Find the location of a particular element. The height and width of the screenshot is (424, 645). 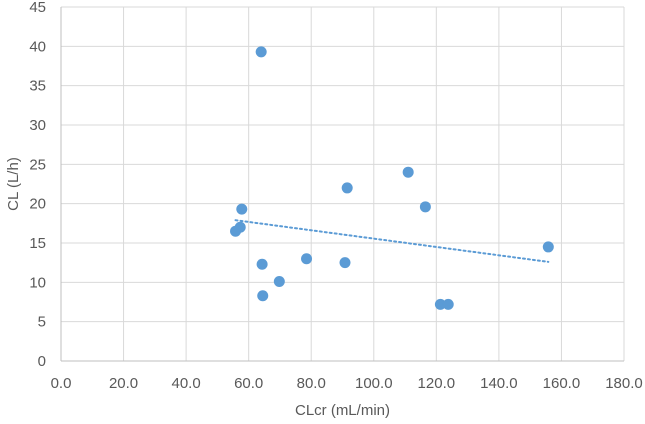

y-tick-label: 30 is located at coordinates (37, 125).